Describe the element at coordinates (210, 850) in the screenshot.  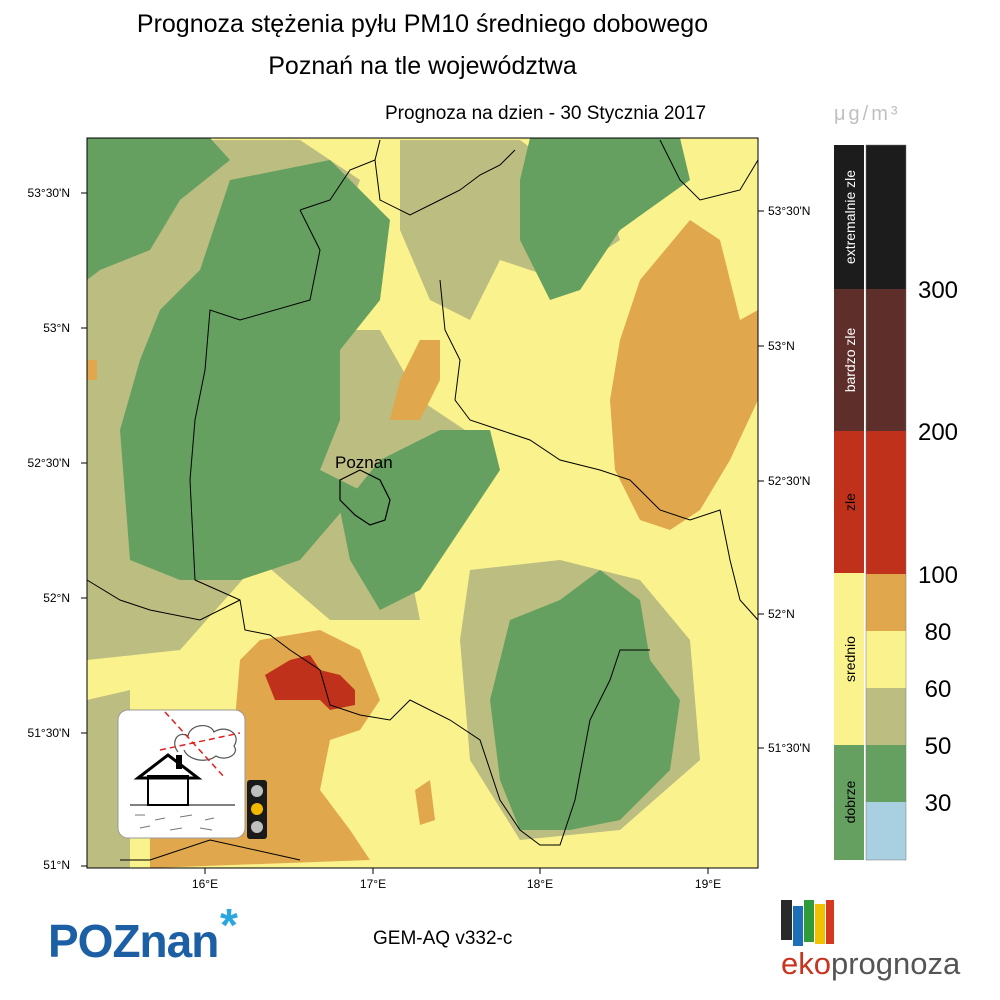
I see `border-south` at that location.